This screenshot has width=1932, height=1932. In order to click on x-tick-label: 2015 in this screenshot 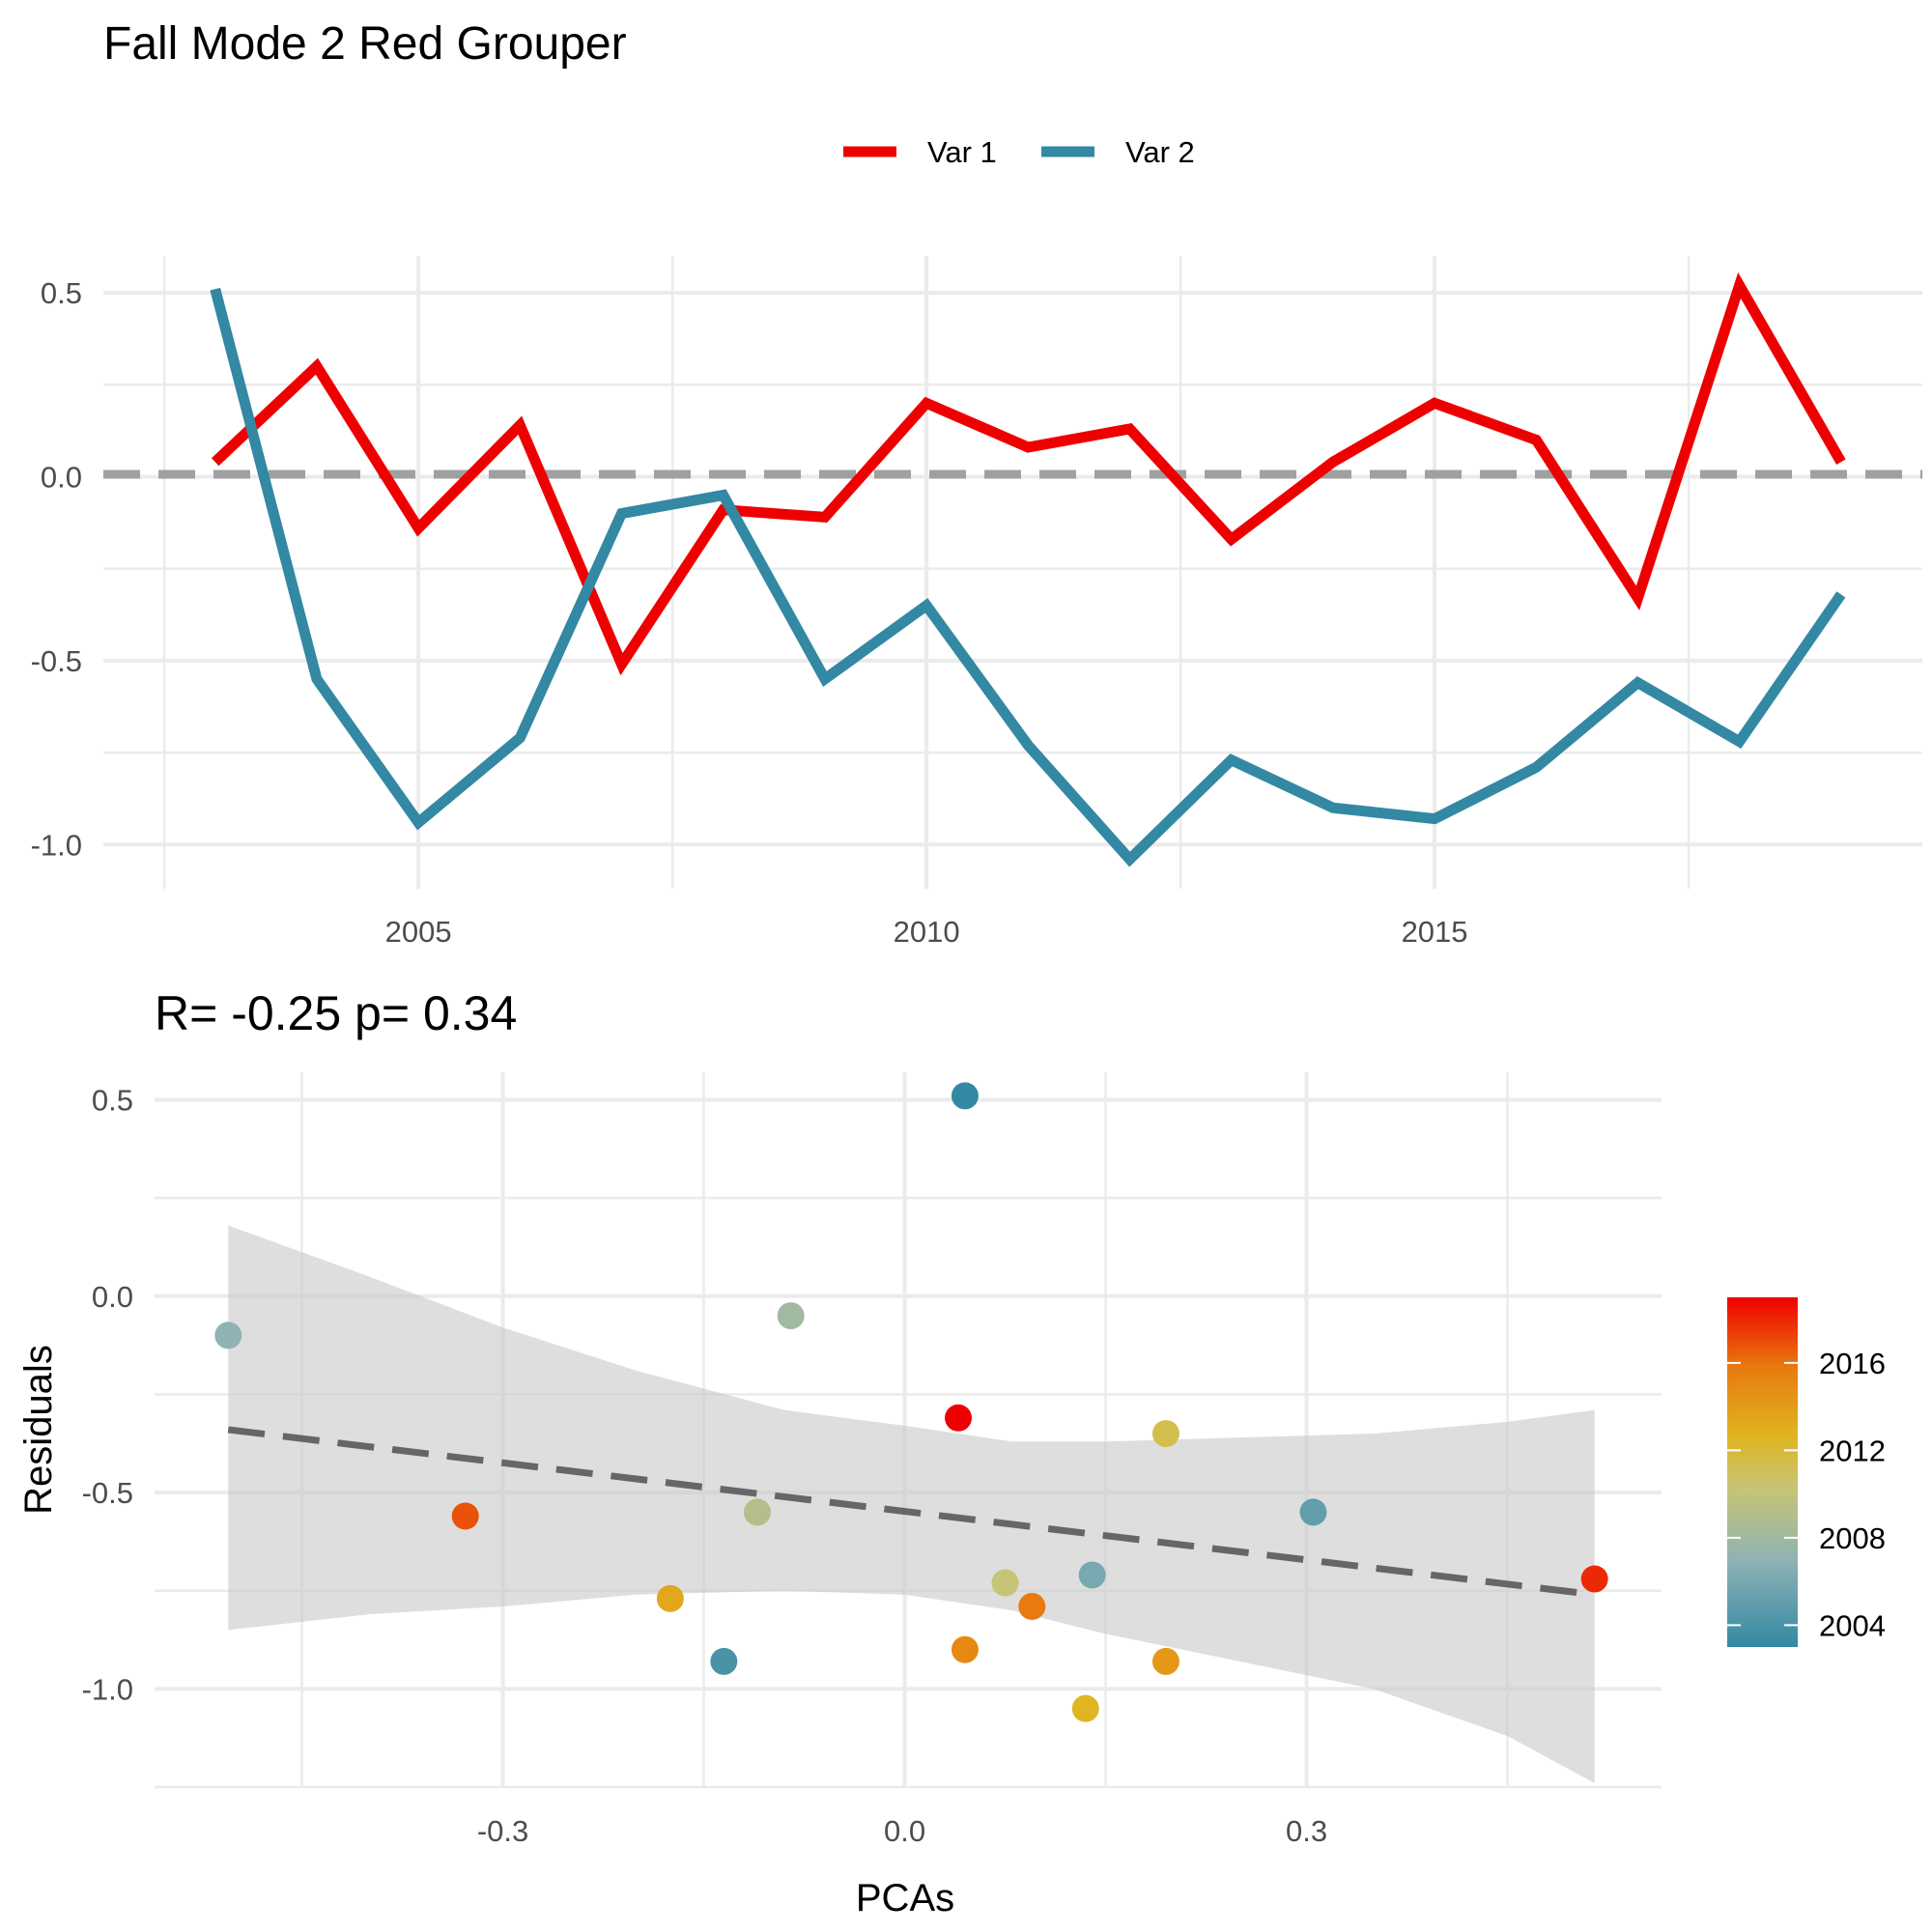, I will do `click(1435, 932)`.